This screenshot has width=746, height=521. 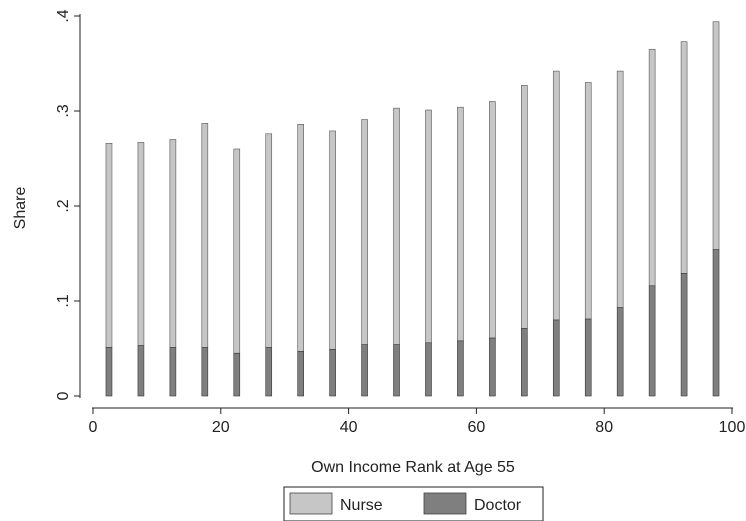 I want to click on x-tick-label: 60, so click(x=477, y=427).